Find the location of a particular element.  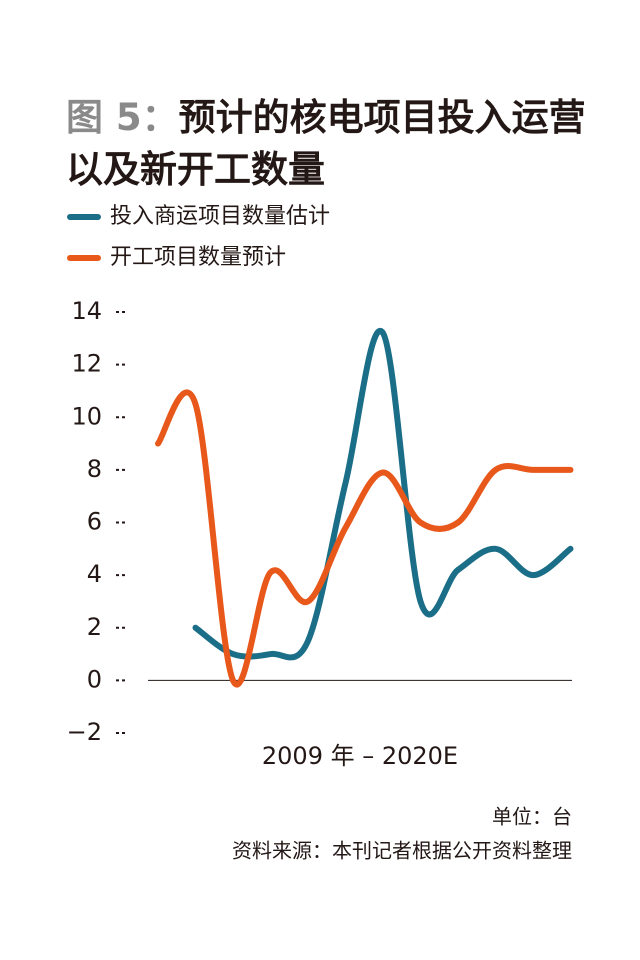

chart-title: 图 5：预计的核电项目投入运营以及新开工数量 is located at coordinates (326, 144).